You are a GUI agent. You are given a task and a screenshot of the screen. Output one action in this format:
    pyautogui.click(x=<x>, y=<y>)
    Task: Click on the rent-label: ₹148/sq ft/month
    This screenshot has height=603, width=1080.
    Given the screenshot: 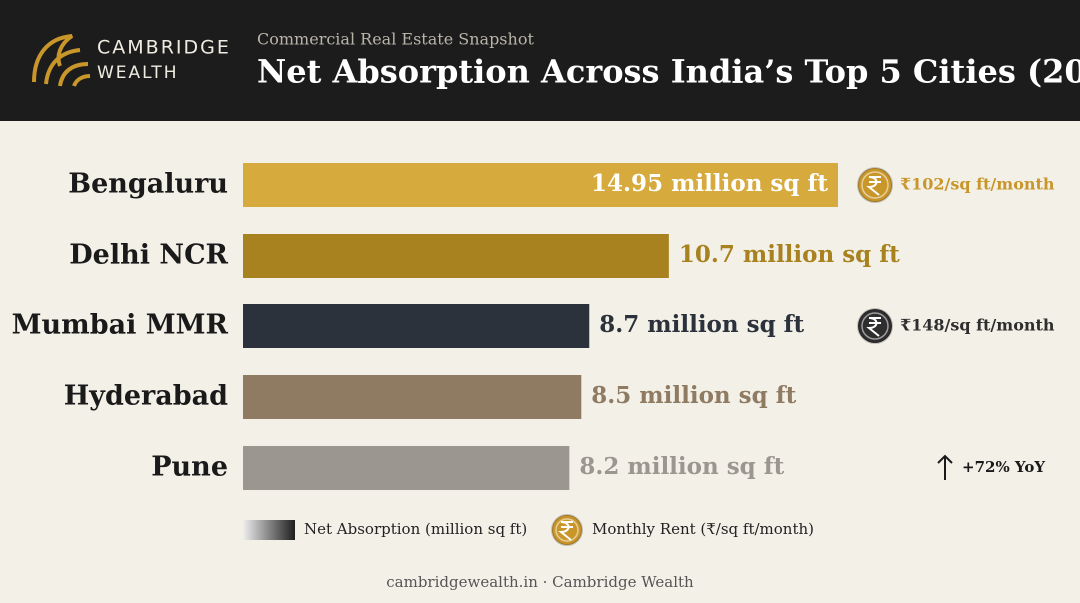 What is the action you would take?
    pyautogui.click(x=977, y=325)
    